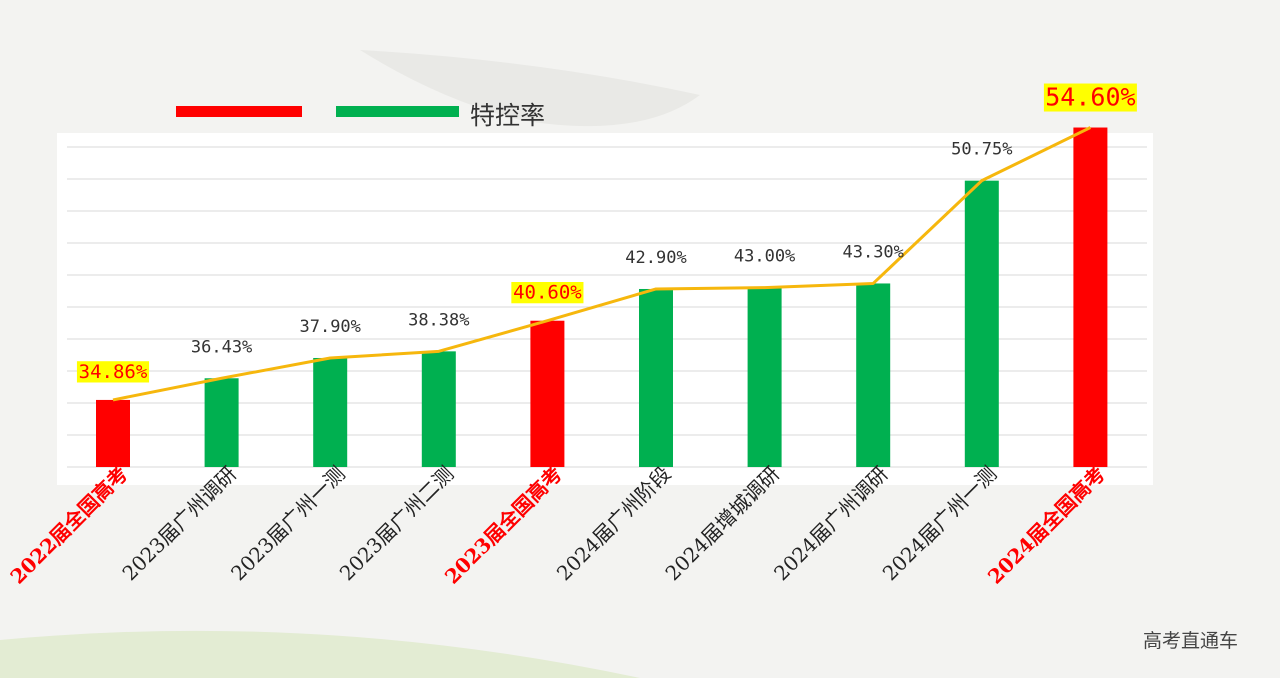  I want to click on category-label: 2023届广州二测, so click(397, 524).